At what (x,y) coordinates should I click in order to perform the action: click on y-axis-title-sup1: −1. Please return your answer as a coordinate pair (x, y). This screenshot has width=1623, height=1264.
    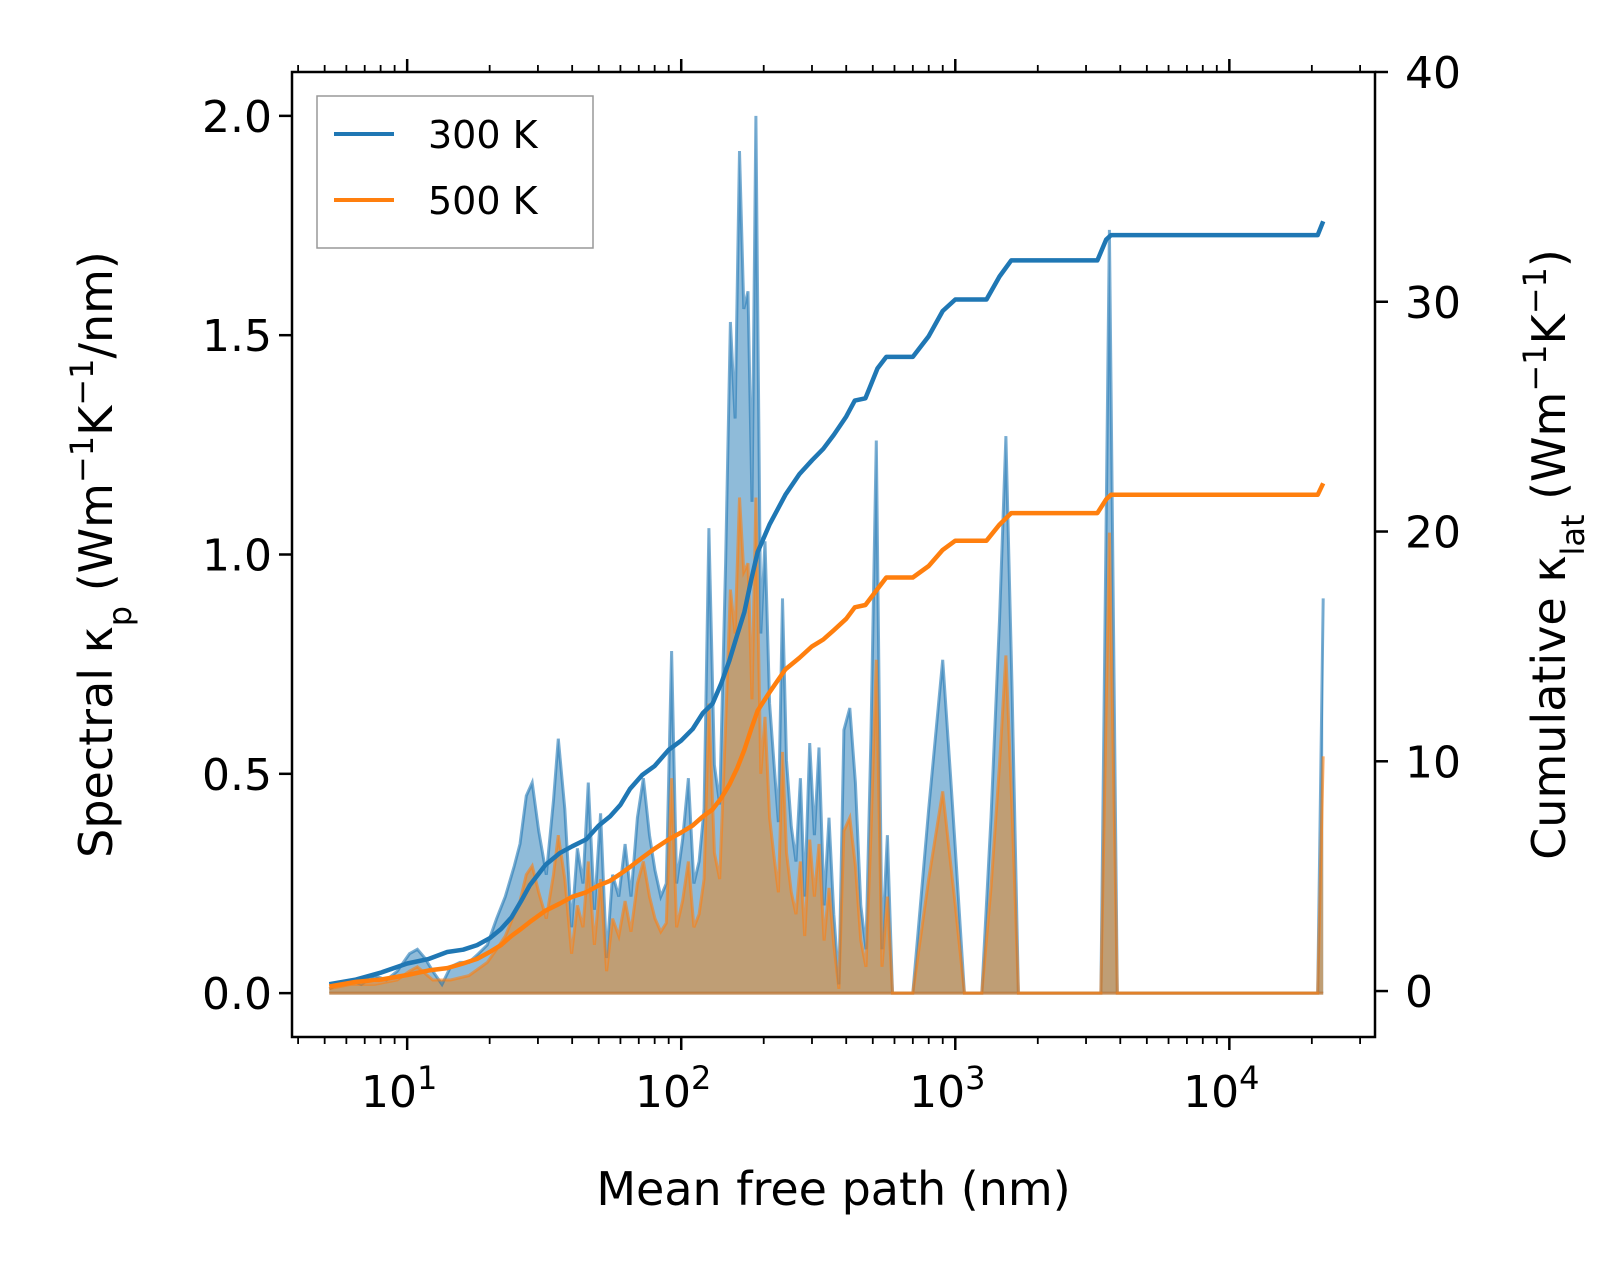
    Looking at the image, I should click on (82, 459).